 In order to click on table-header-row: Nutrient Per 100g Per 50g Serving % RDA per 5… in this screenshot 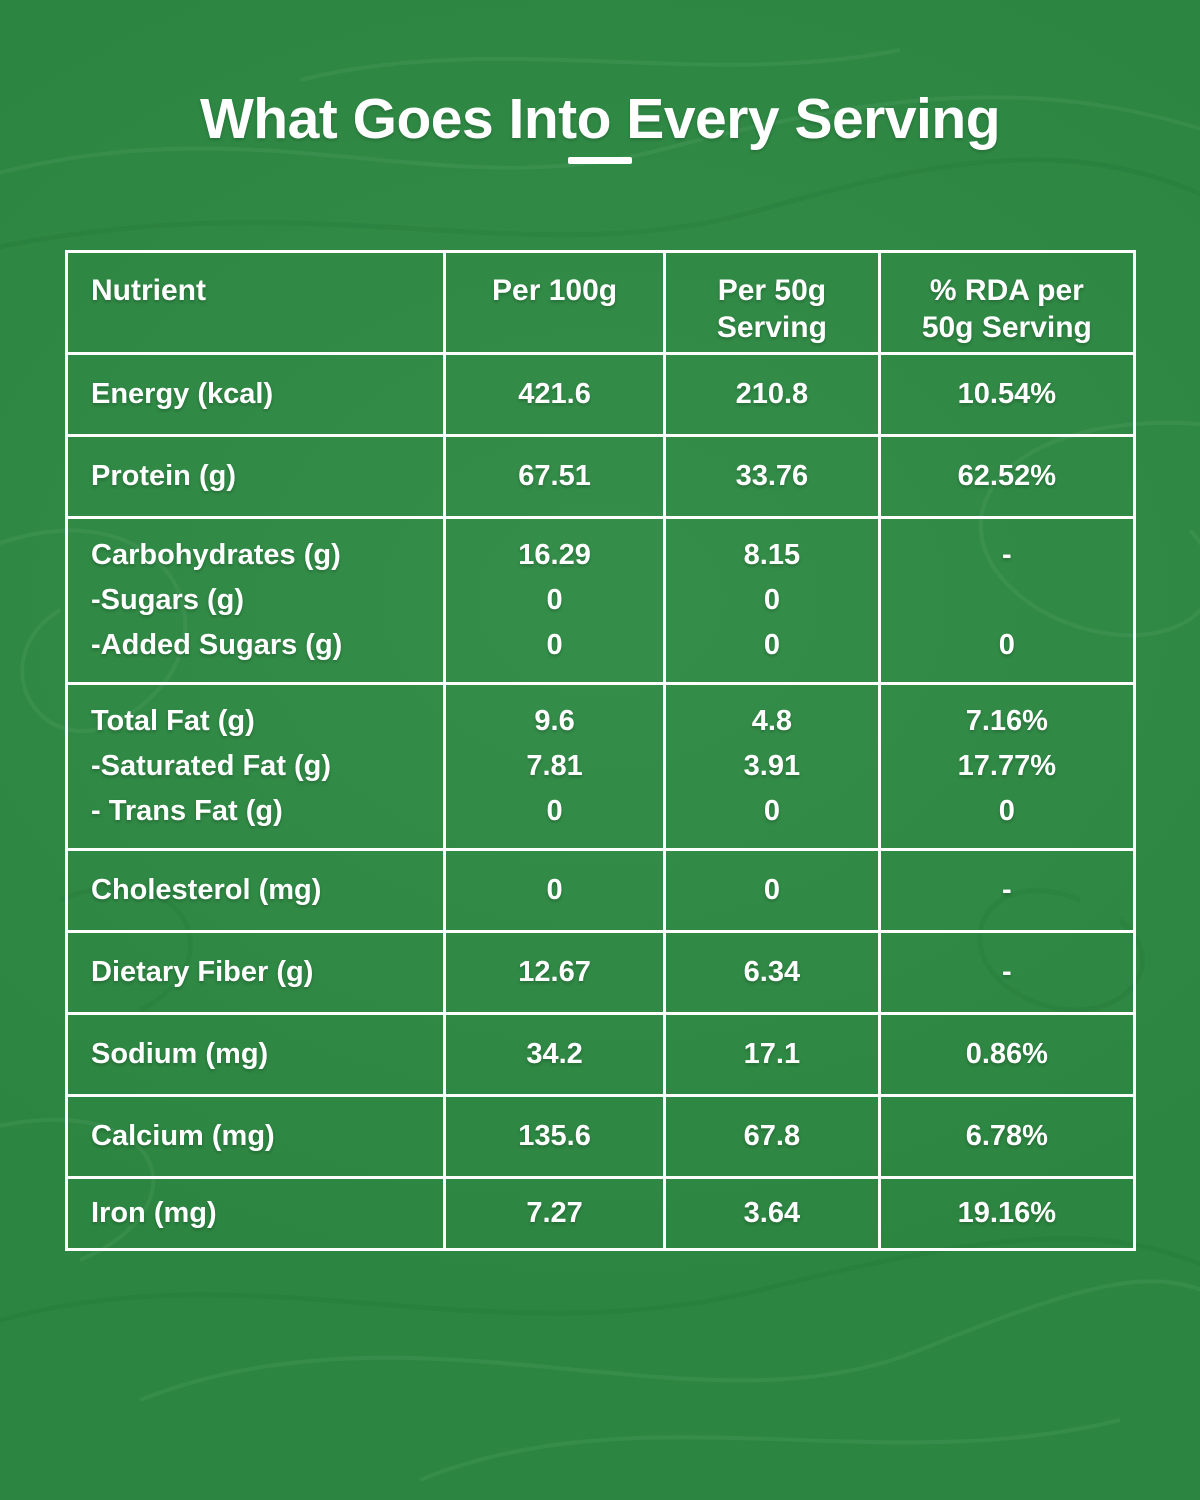, I will do `click(600, 302)`.